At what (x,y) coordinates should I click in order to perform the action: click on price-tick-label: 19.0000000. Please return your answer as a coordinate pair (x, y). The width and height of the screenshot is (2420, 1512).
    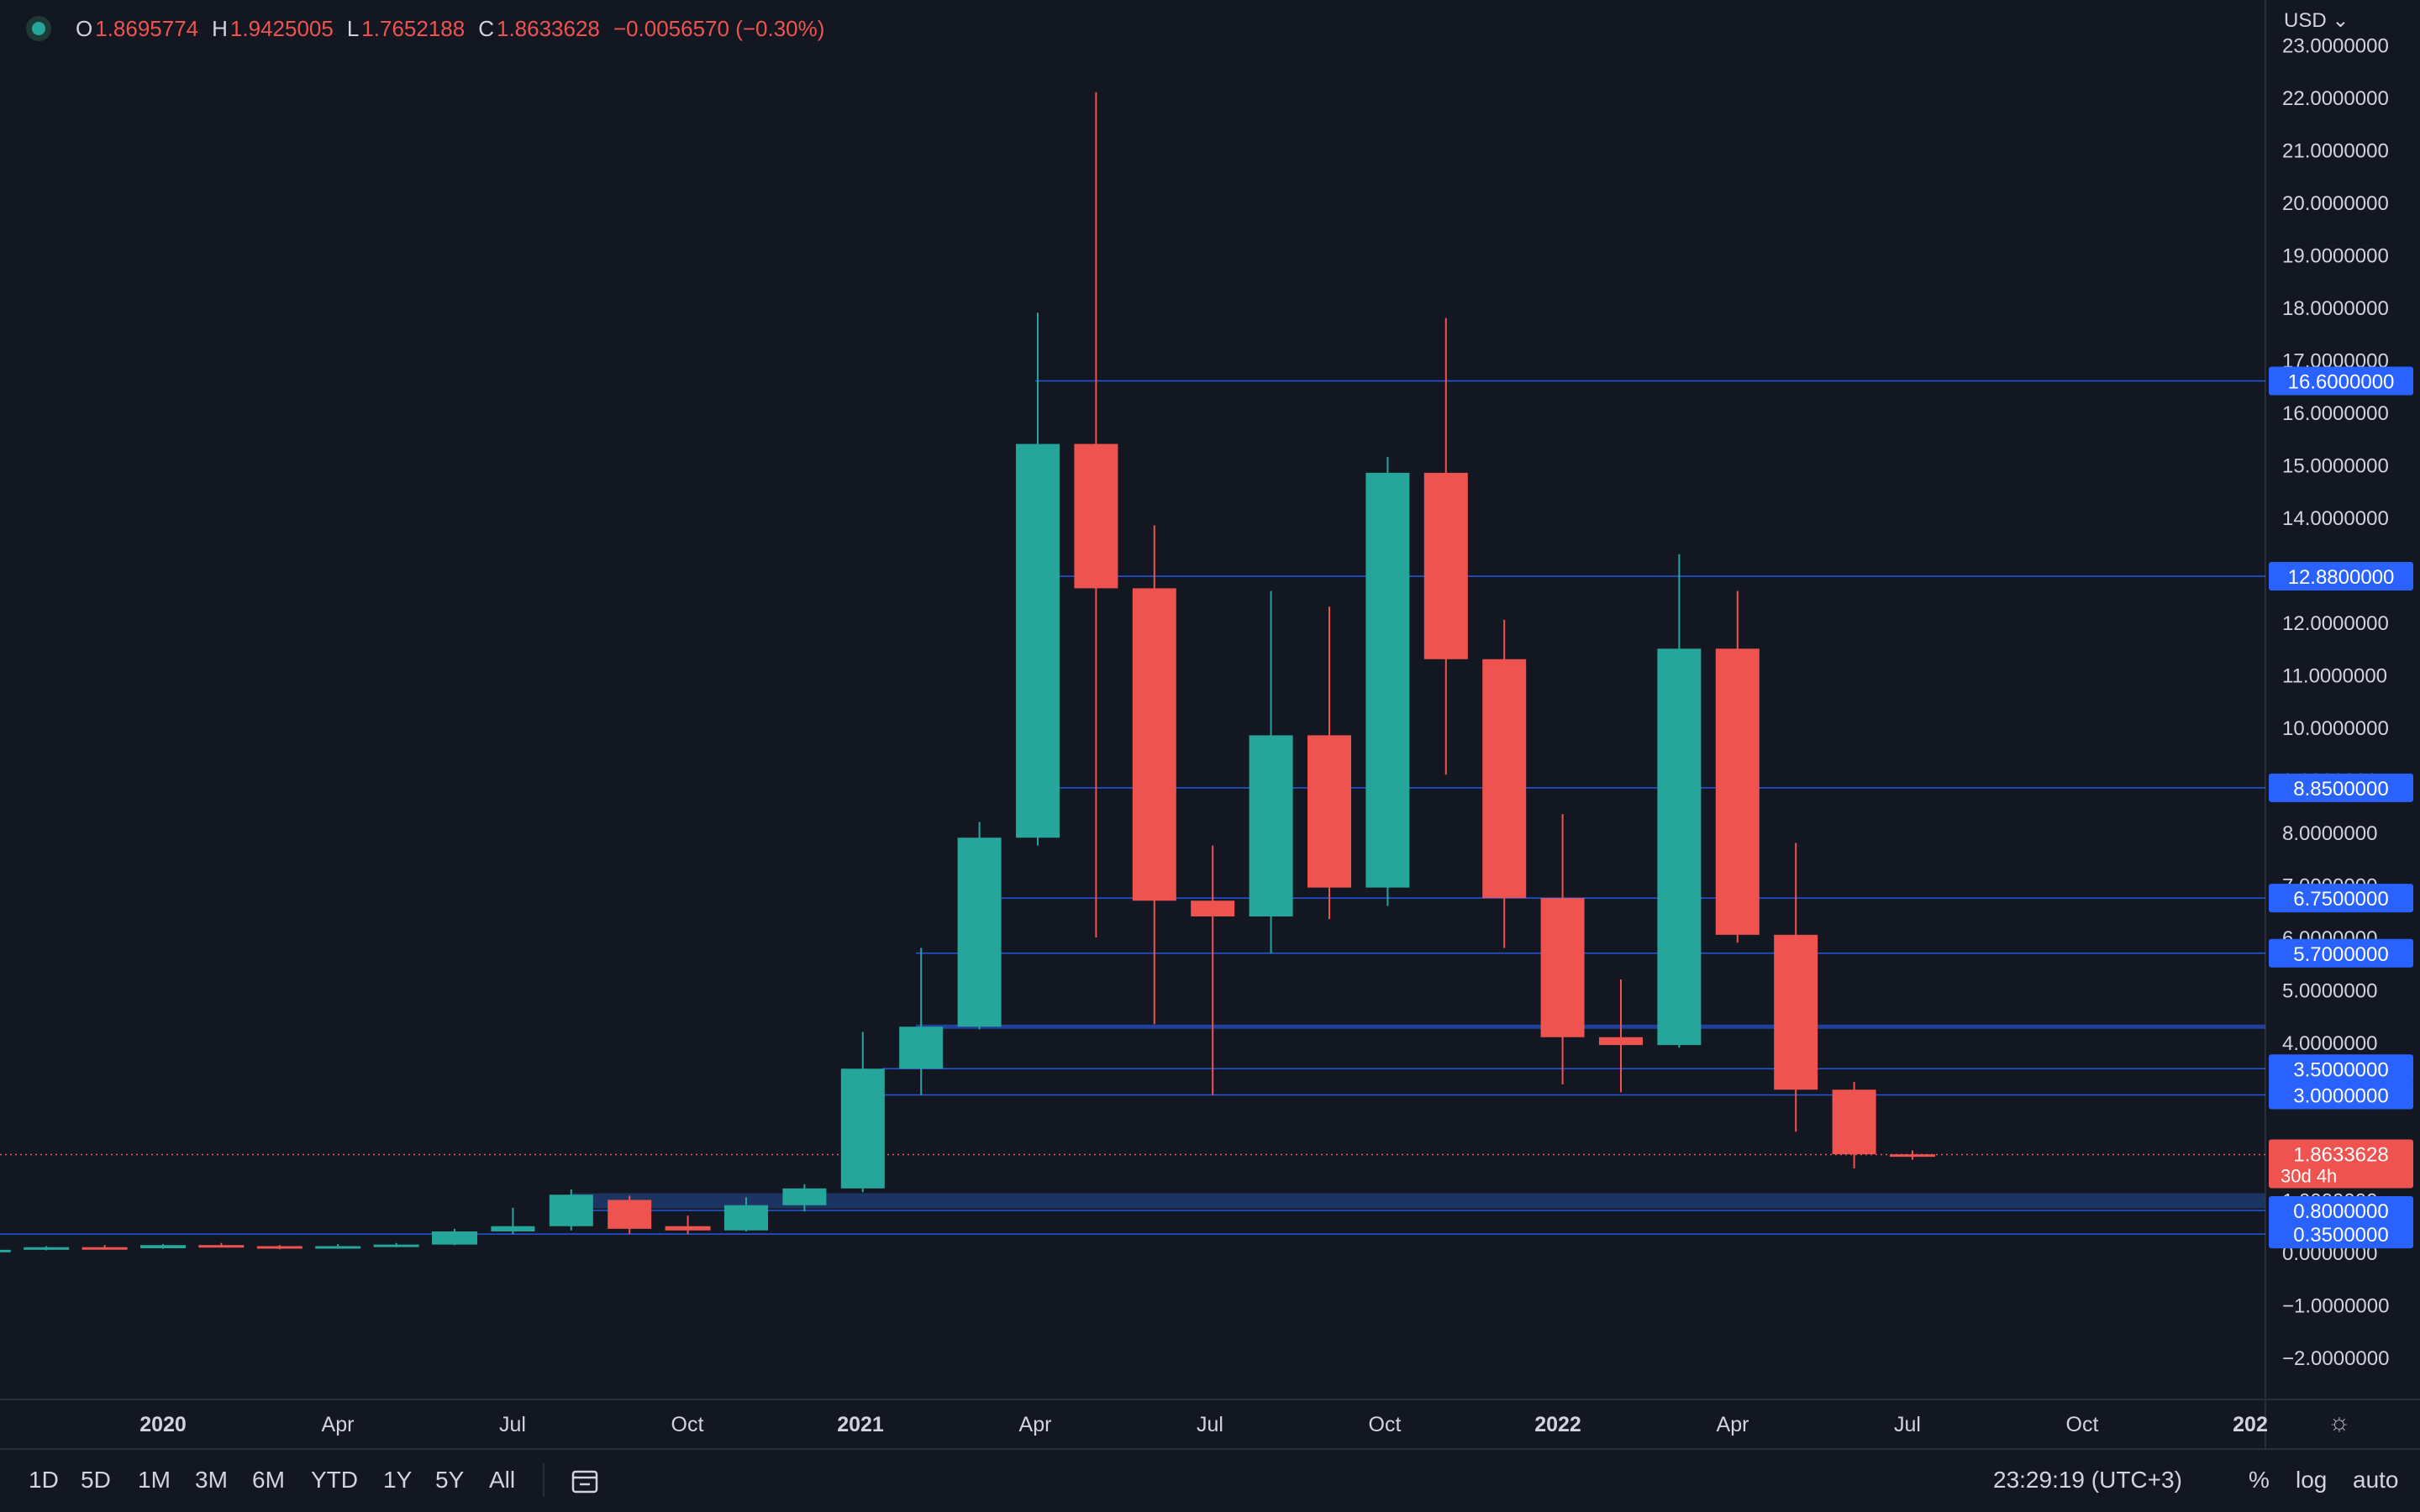
    Looking at the image, I should click on (2335, 256).